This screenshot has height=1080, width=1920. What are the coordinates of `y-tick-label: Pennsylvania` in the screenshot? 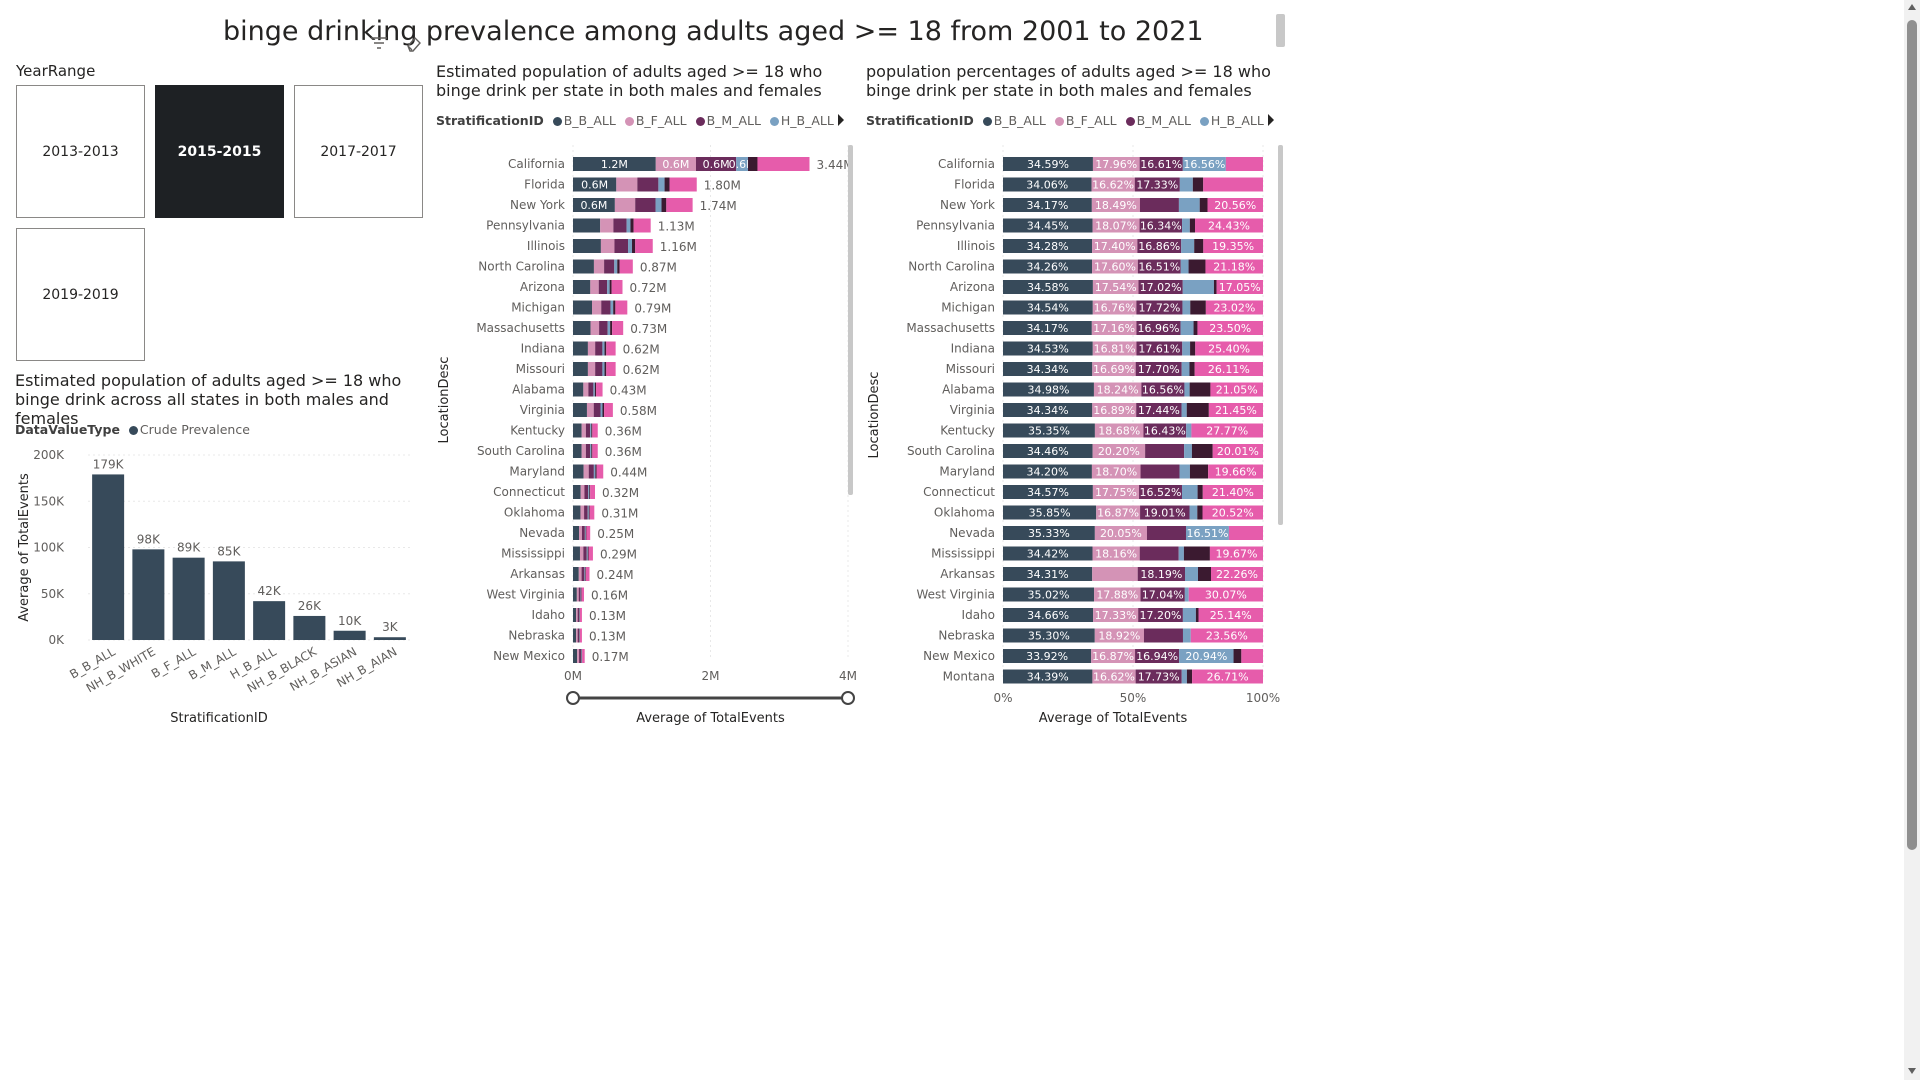 It's located at (525, 226).